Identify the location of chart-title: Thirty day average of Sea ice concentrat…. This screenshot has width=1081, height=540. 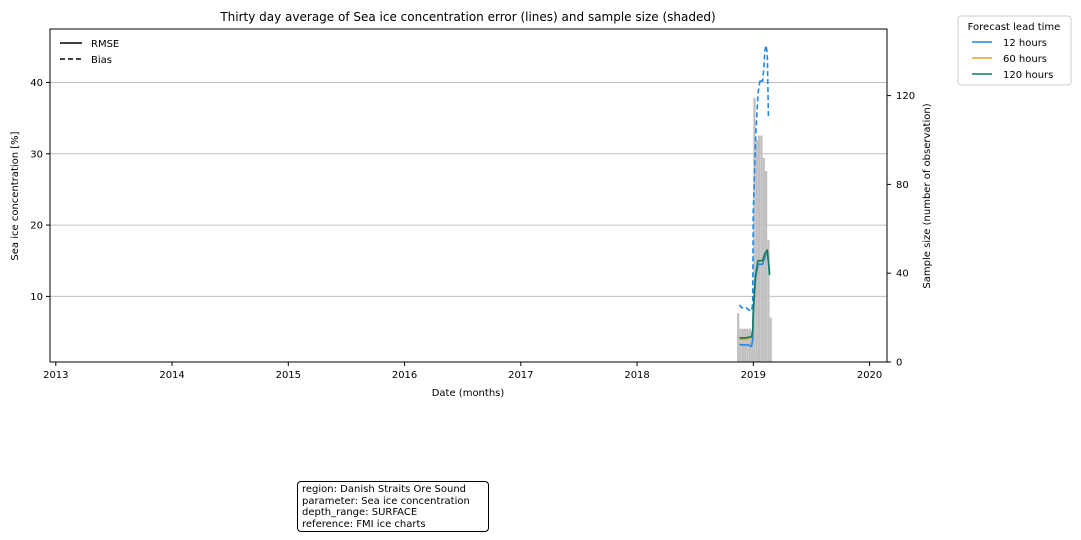
(467, 17).